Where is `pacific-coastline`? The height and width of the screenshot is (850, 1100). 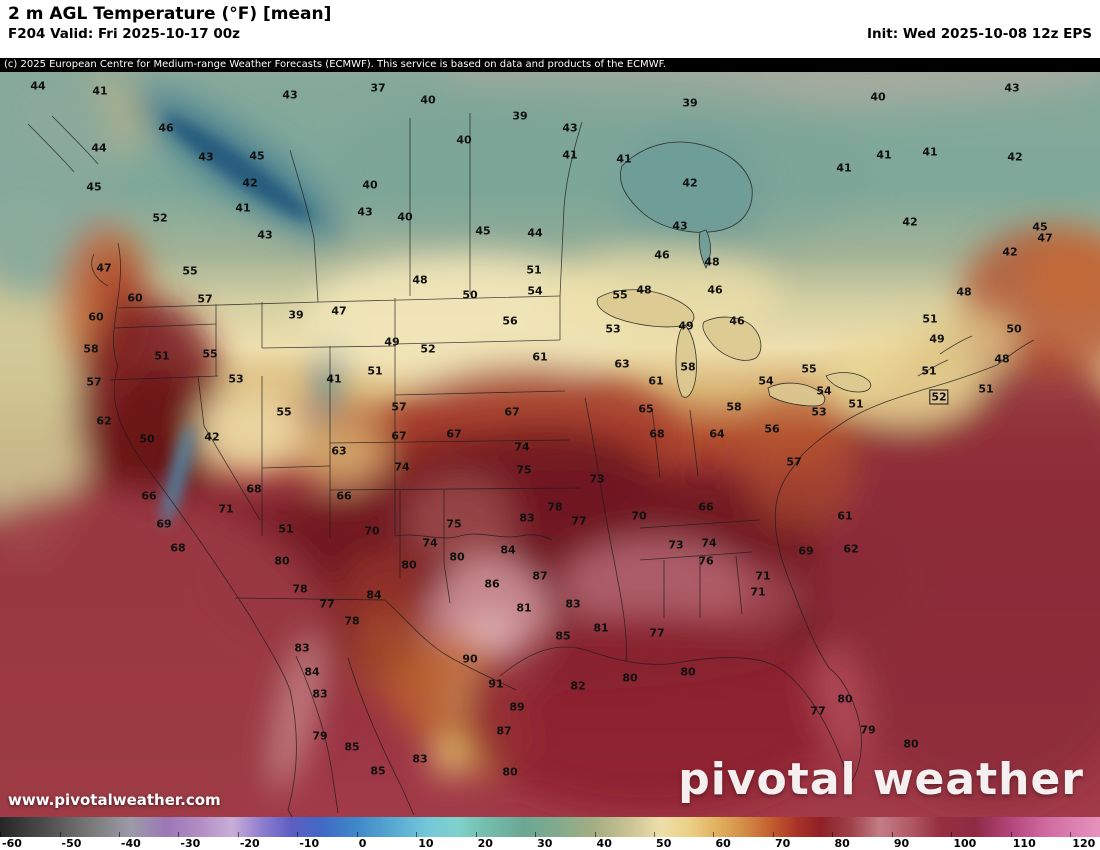
pacific-coastline is located at coordinates (205, 529).